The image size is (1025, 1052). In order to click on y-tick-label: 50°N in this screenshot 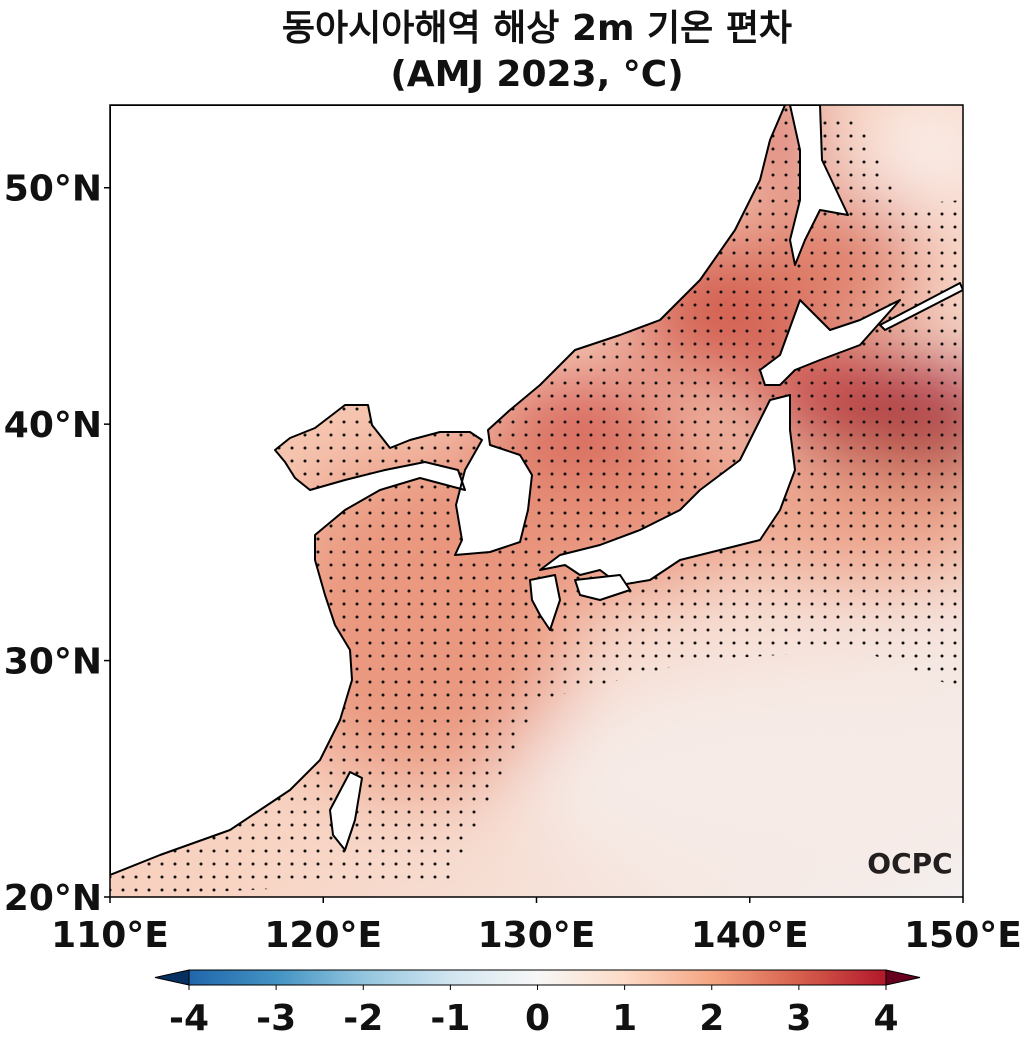, I will do `click(53, 189)`.